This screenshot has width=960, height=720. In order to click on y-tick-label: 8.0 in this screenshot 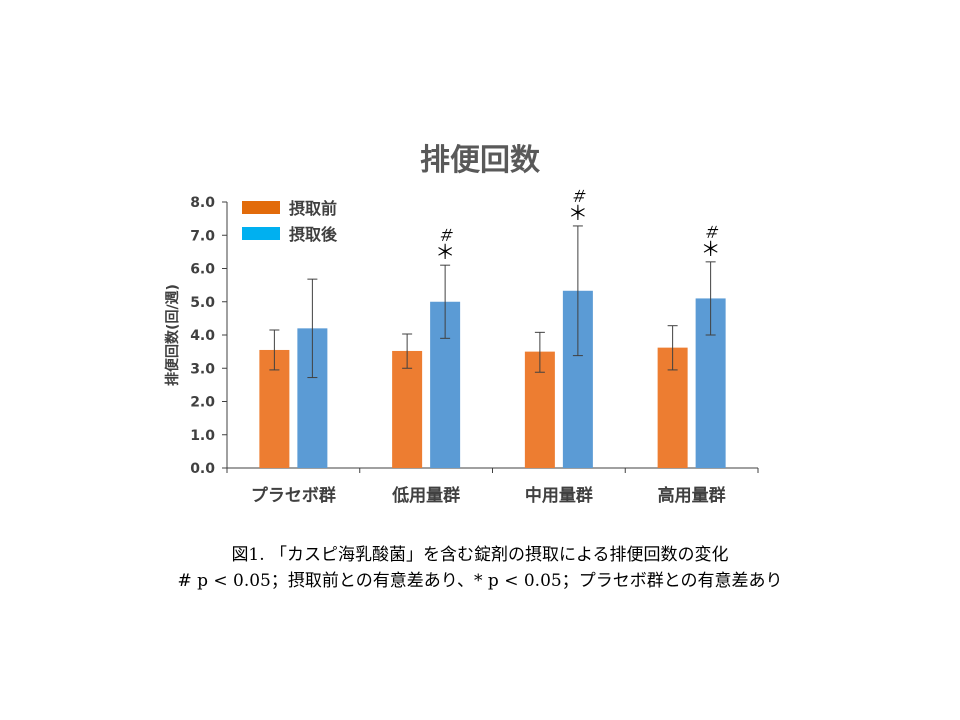, I will do `click(202, 203)`.